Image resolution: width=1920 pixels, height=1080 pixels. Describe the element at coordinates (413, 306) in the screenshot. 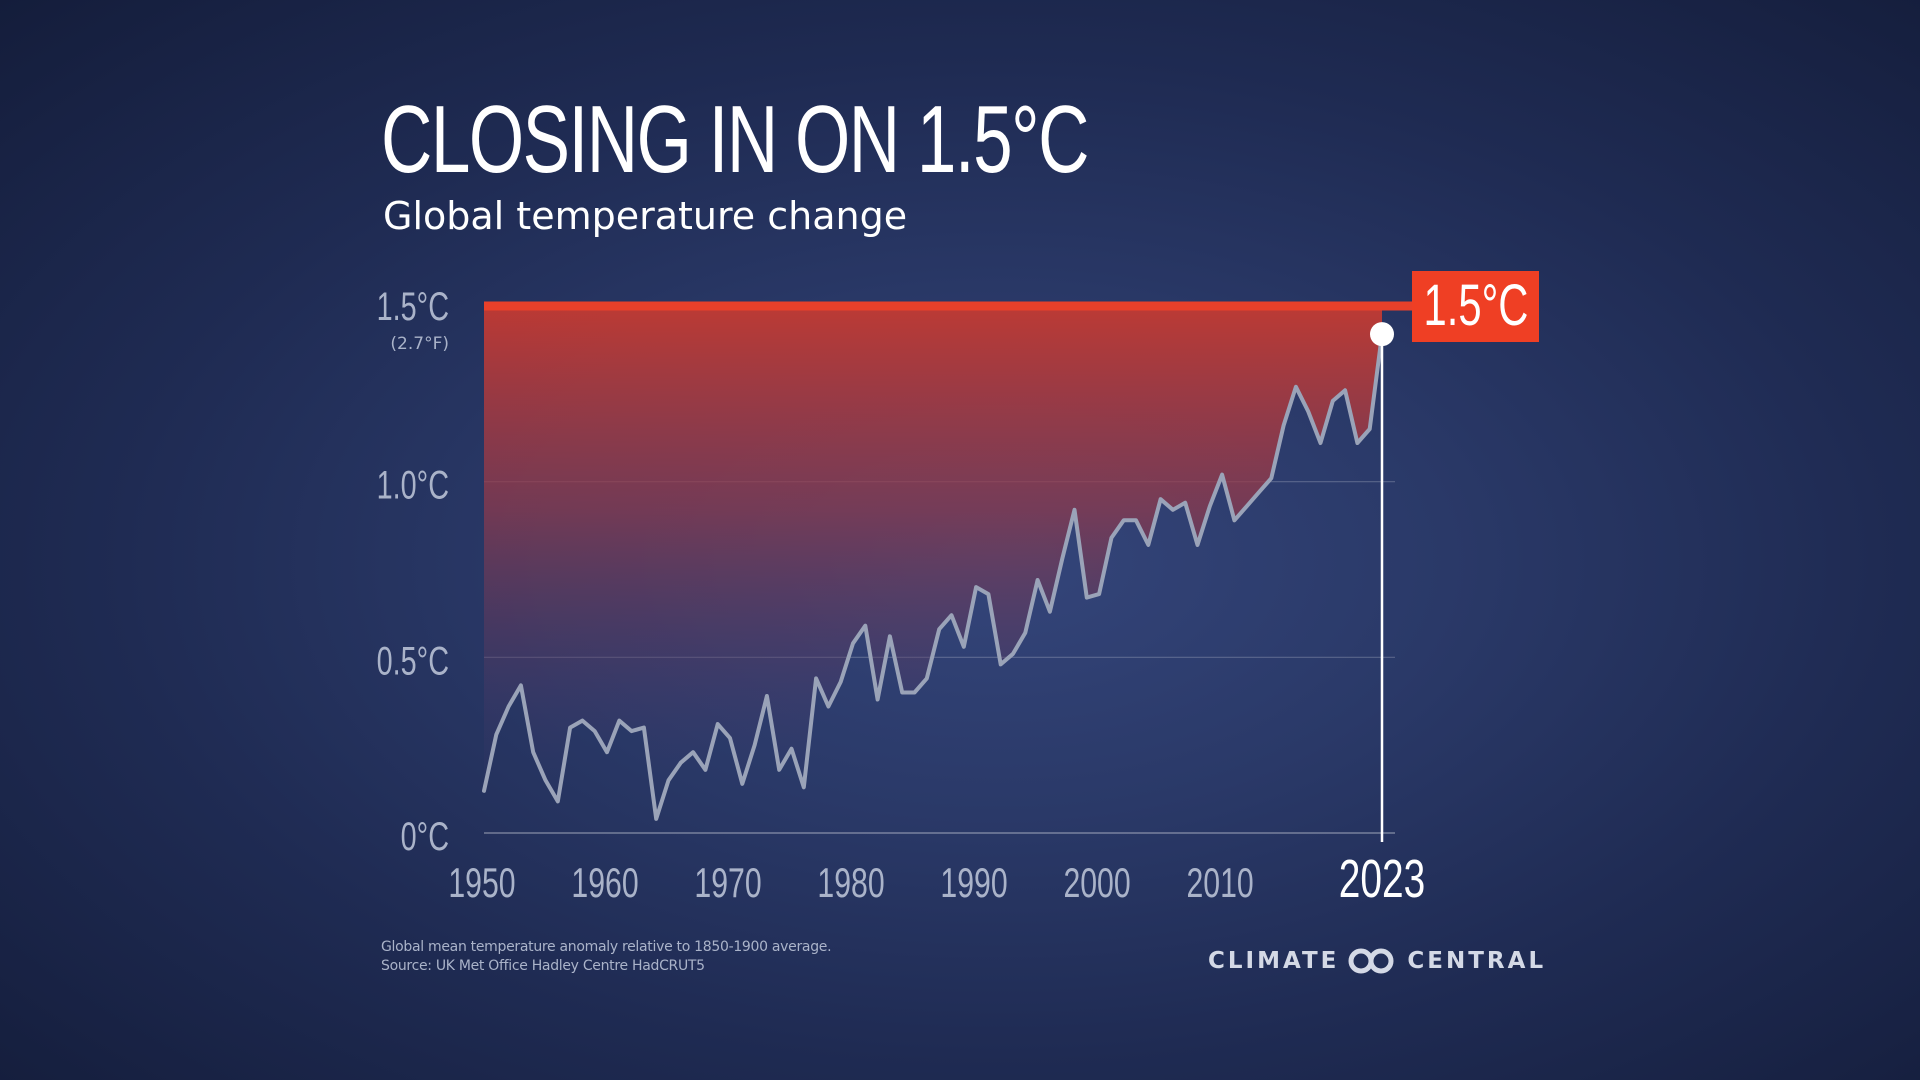

I see `y-tick-label-1.5: 1.5°C` at that location.